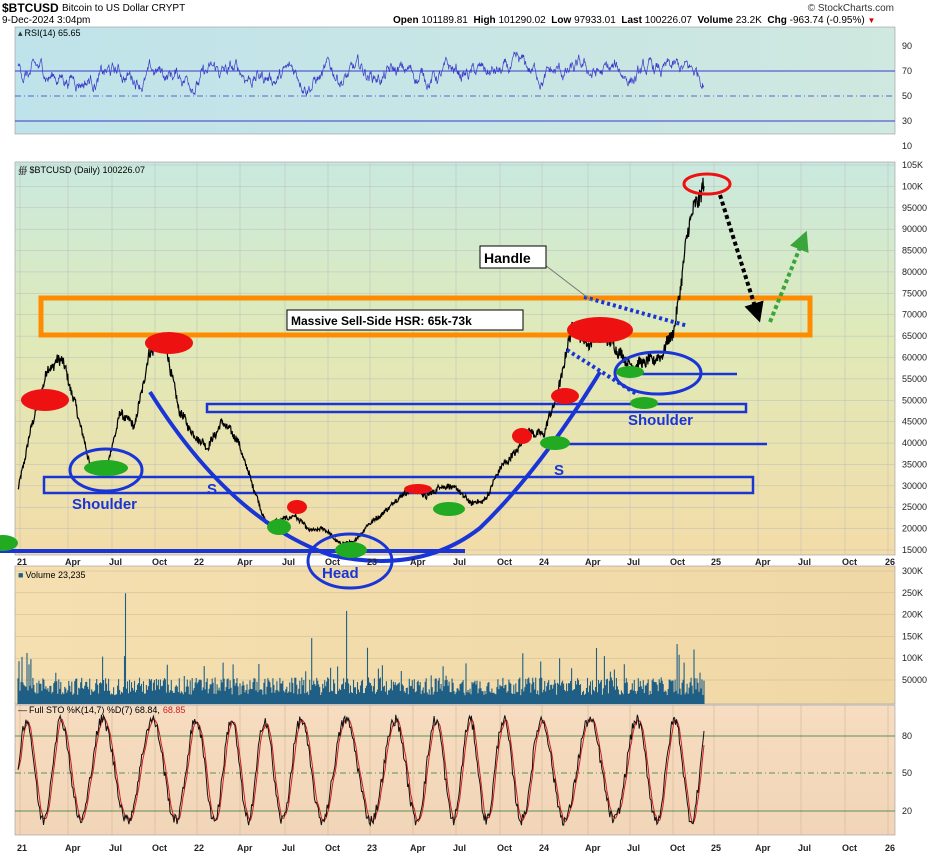  I want to click on left-shoulder-label: Shoulder, so click(104, 504).